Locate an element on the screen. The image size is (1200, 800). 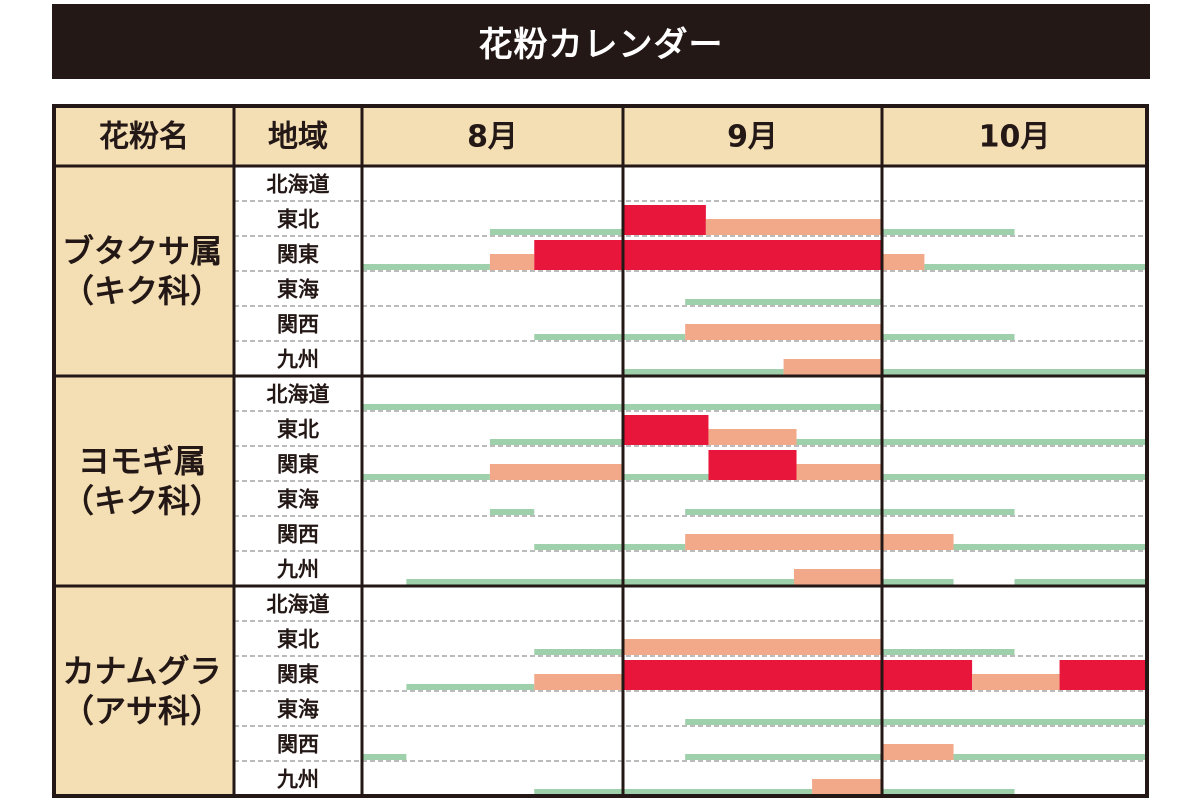
header-region: 地域 is located at coordinates (298, 137).